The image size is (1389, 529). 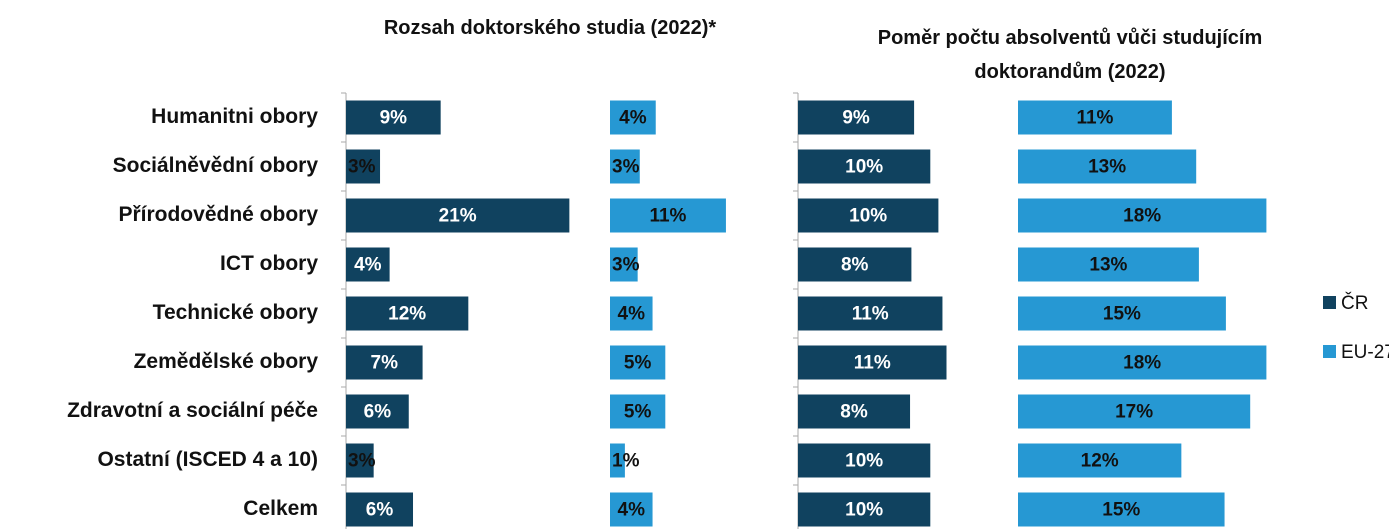 What do you see at coordinates (236, 312) in the screenshot?
I see `category-label: Technické obory` at bounding box center [236, 312].